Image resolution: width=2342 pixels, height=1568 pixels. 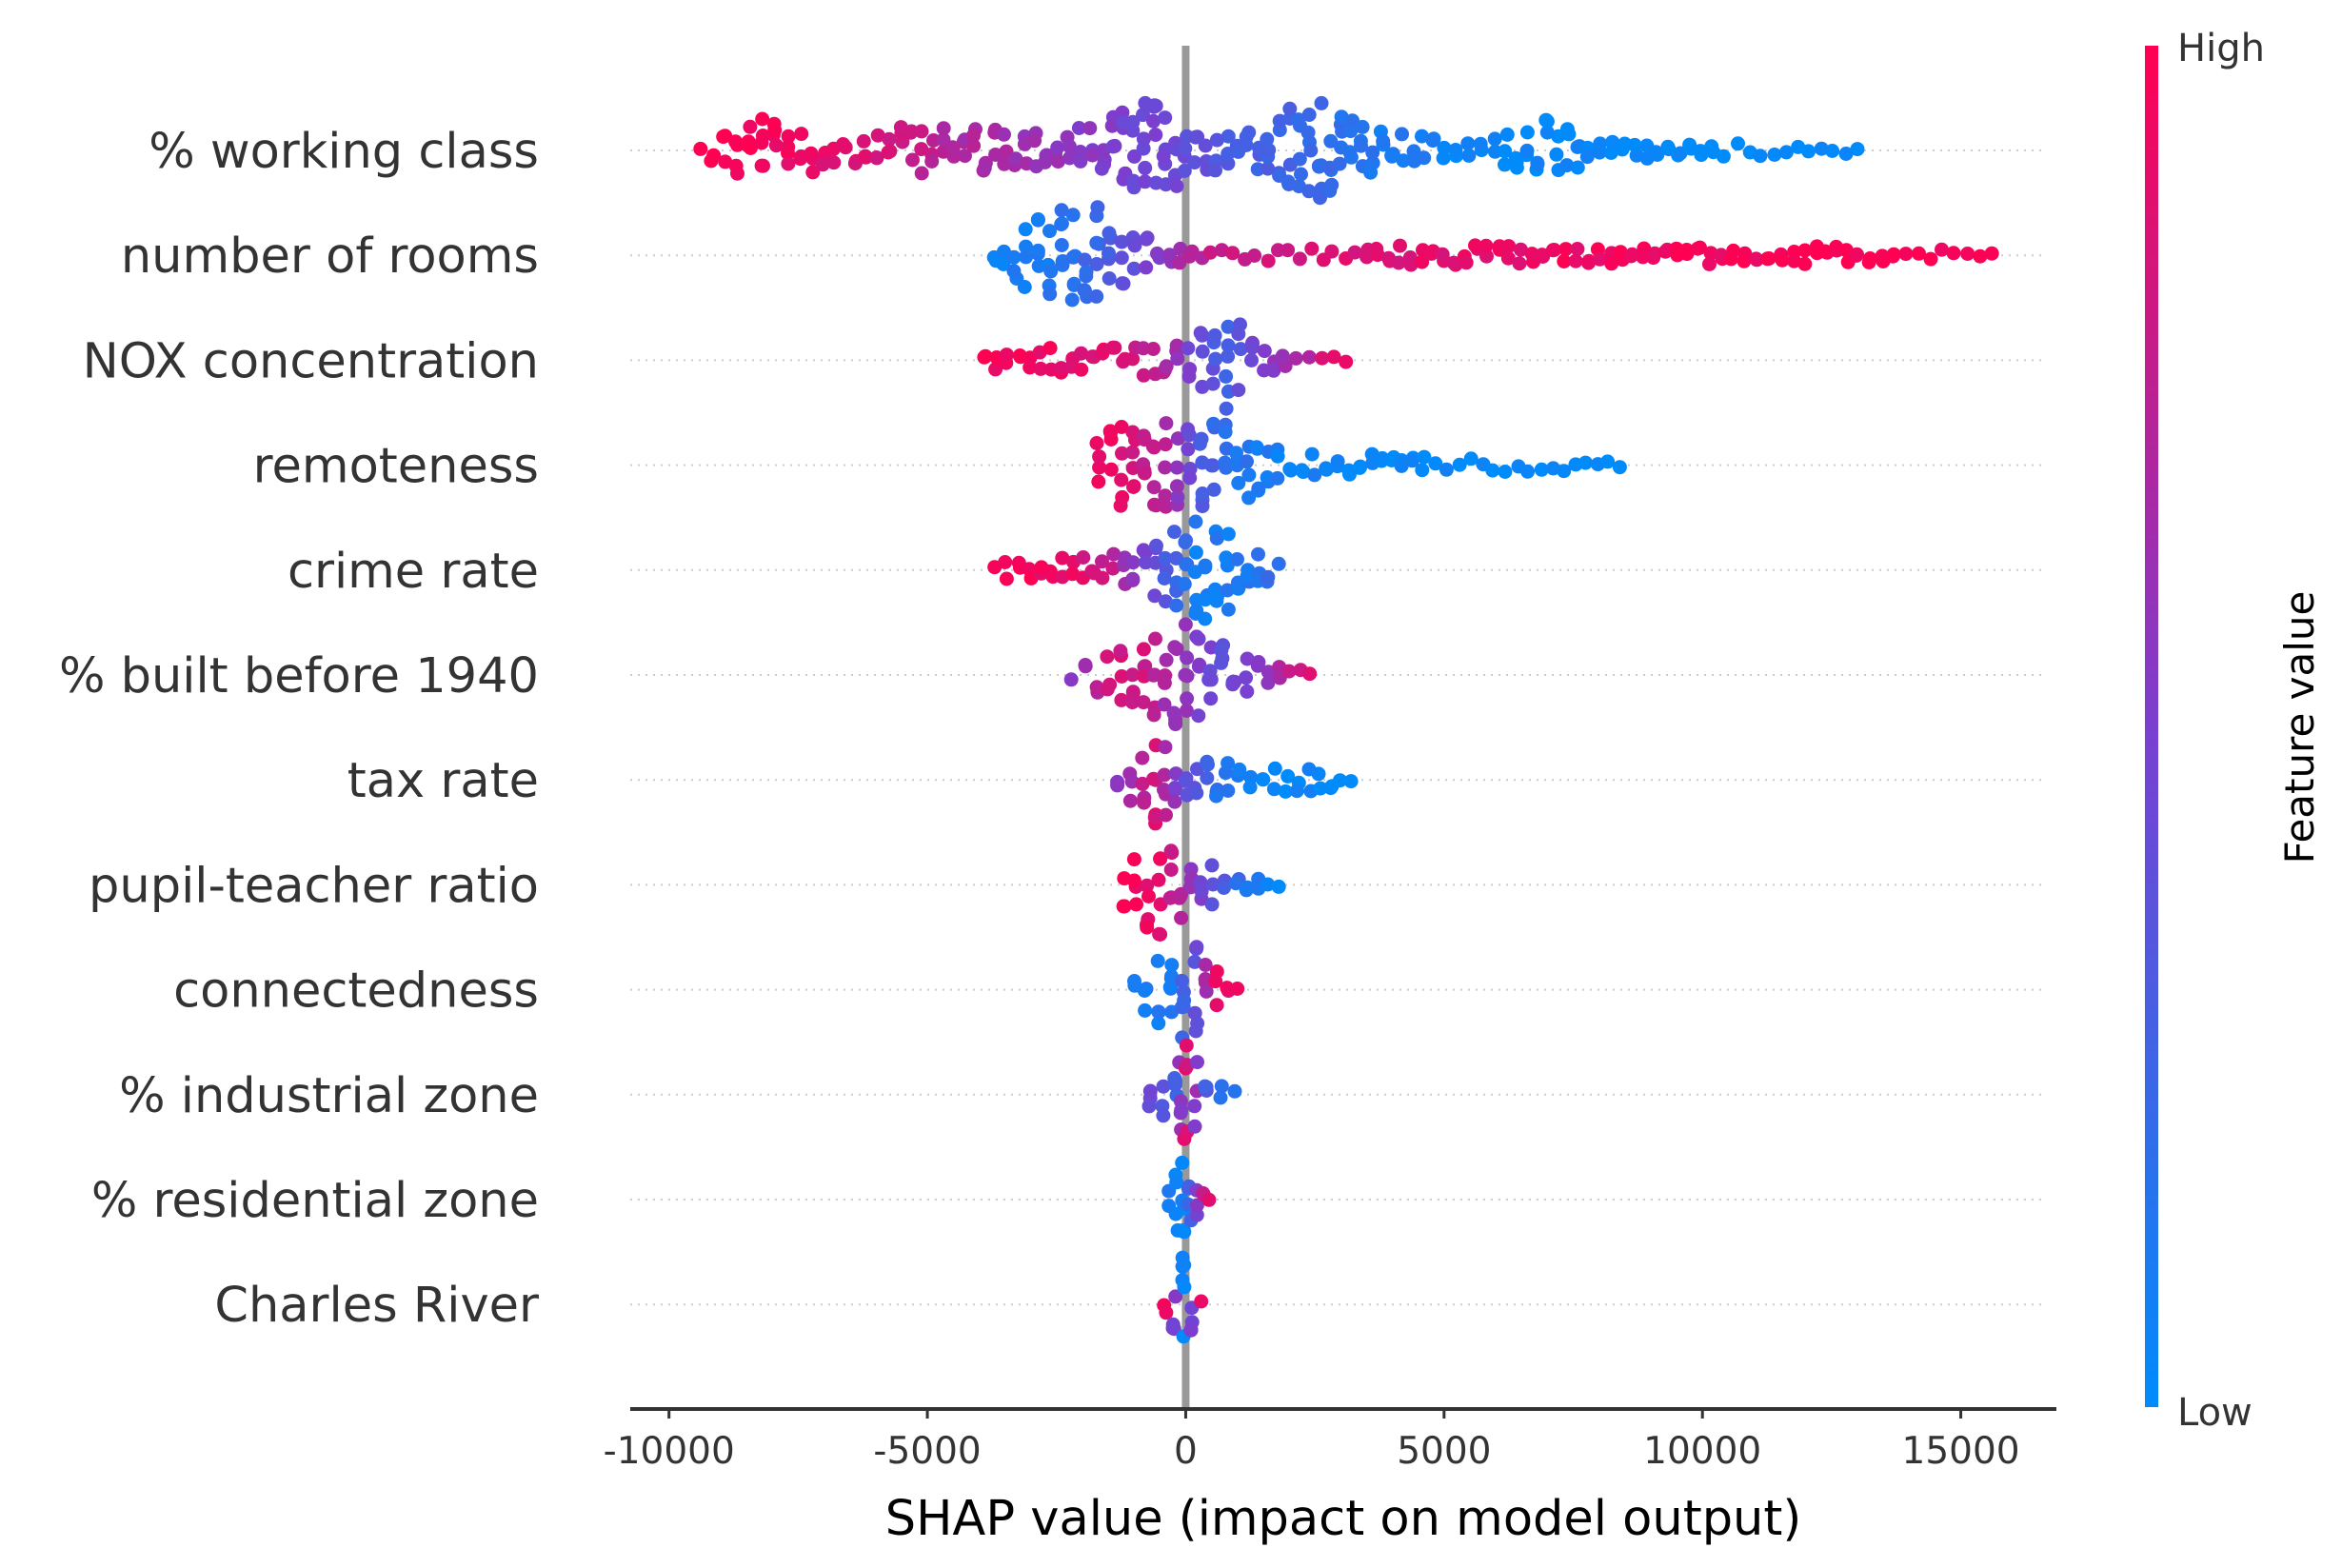 I want to click on x-tick-label: 15000, so click(x=1961, y=1452).